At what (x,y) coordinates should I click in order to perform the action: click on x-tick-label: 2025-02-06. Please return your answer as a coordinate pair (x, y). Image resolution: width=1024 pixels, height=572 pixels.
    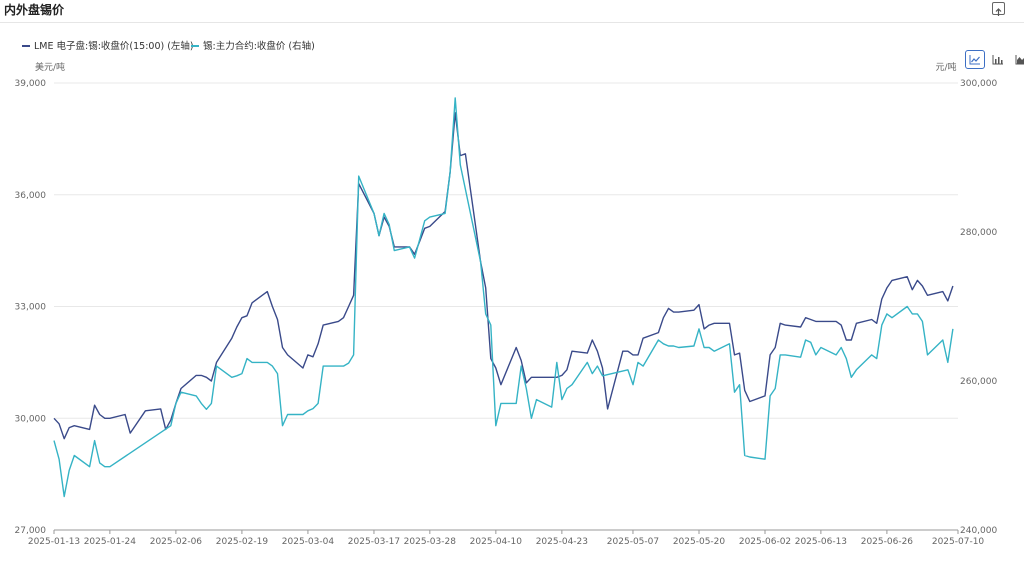
    Looking at the image, I should click on (176, 542).